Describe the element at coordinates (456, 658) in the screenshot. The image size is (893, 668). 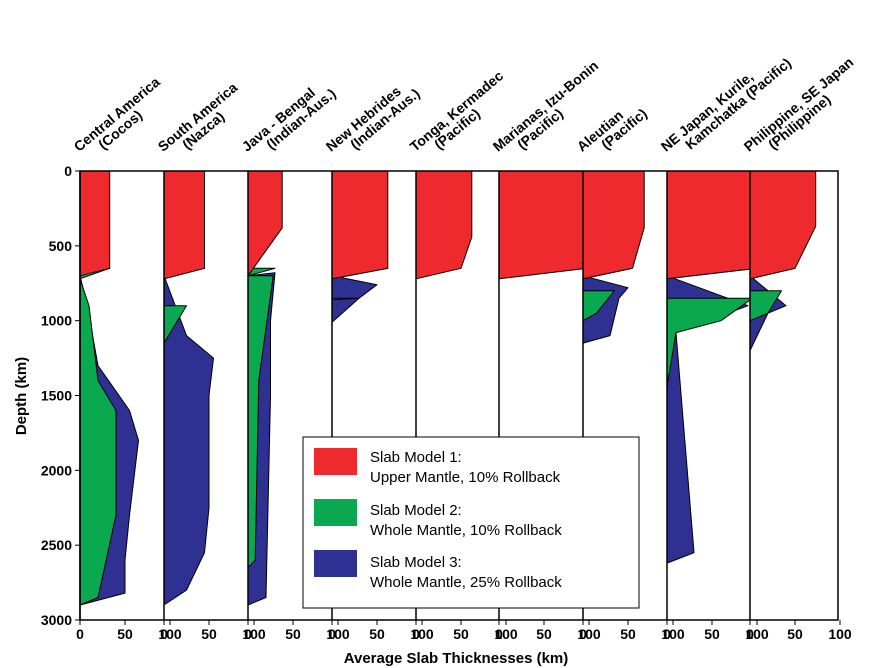
I see `x-axis-title: Average Slab Thicknesses (km)` at that location.